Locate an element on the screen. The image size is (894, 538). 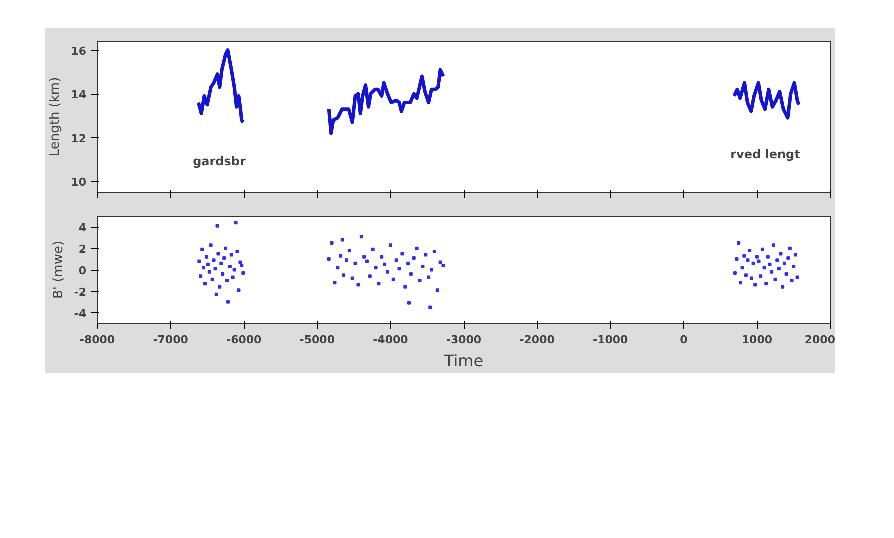
x-tick-label: -4000 is located at coordinates (391, 340).